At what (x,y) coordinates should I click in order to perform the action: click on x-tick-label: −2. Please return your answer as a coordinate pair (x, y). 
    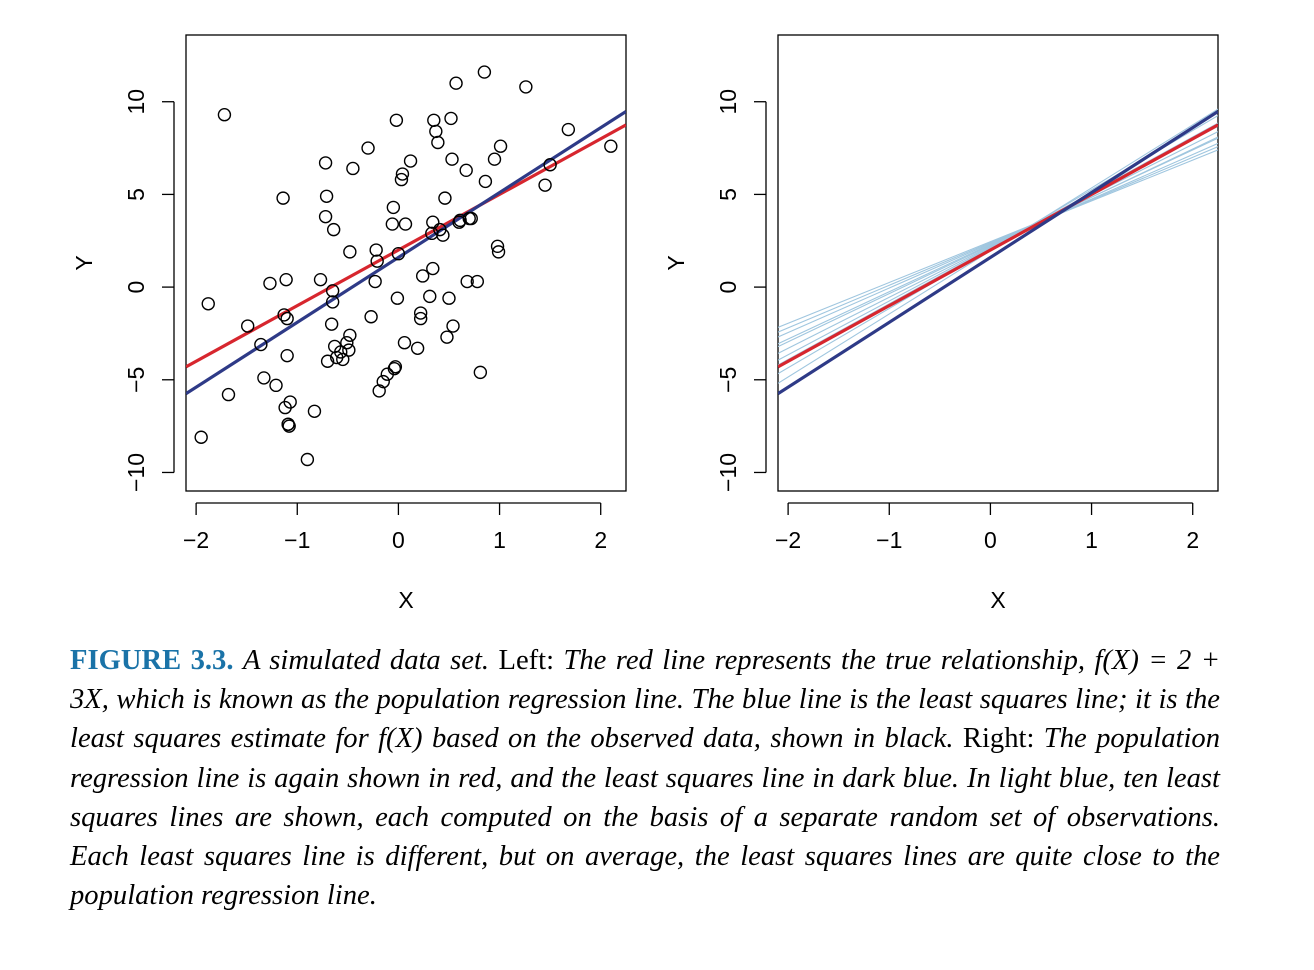
    Looking at the image, I should click on (196, 540).